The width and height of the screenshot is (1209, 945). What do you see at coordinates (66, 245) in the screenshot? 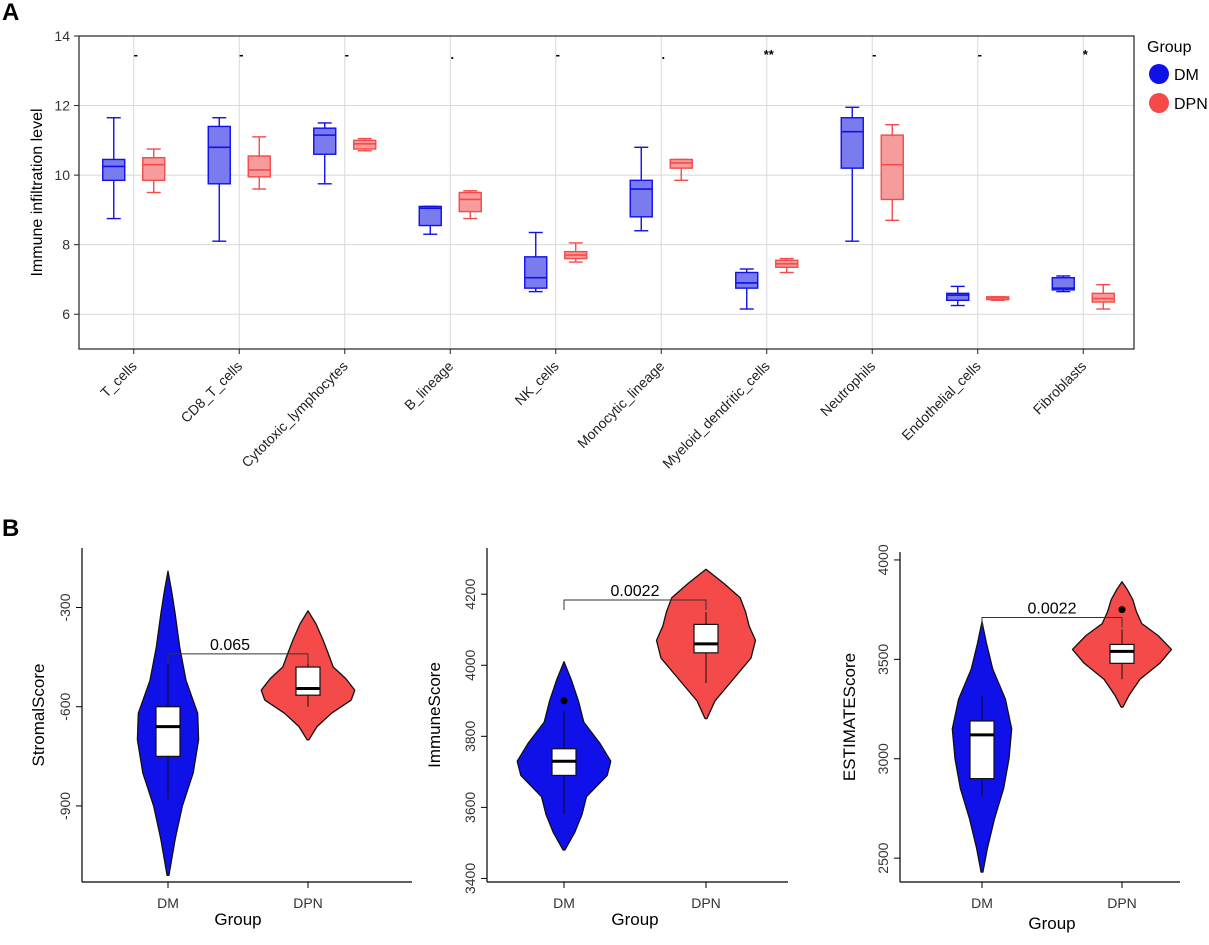
I see `y-tick-label: 8` at bounding box center [66, 245].